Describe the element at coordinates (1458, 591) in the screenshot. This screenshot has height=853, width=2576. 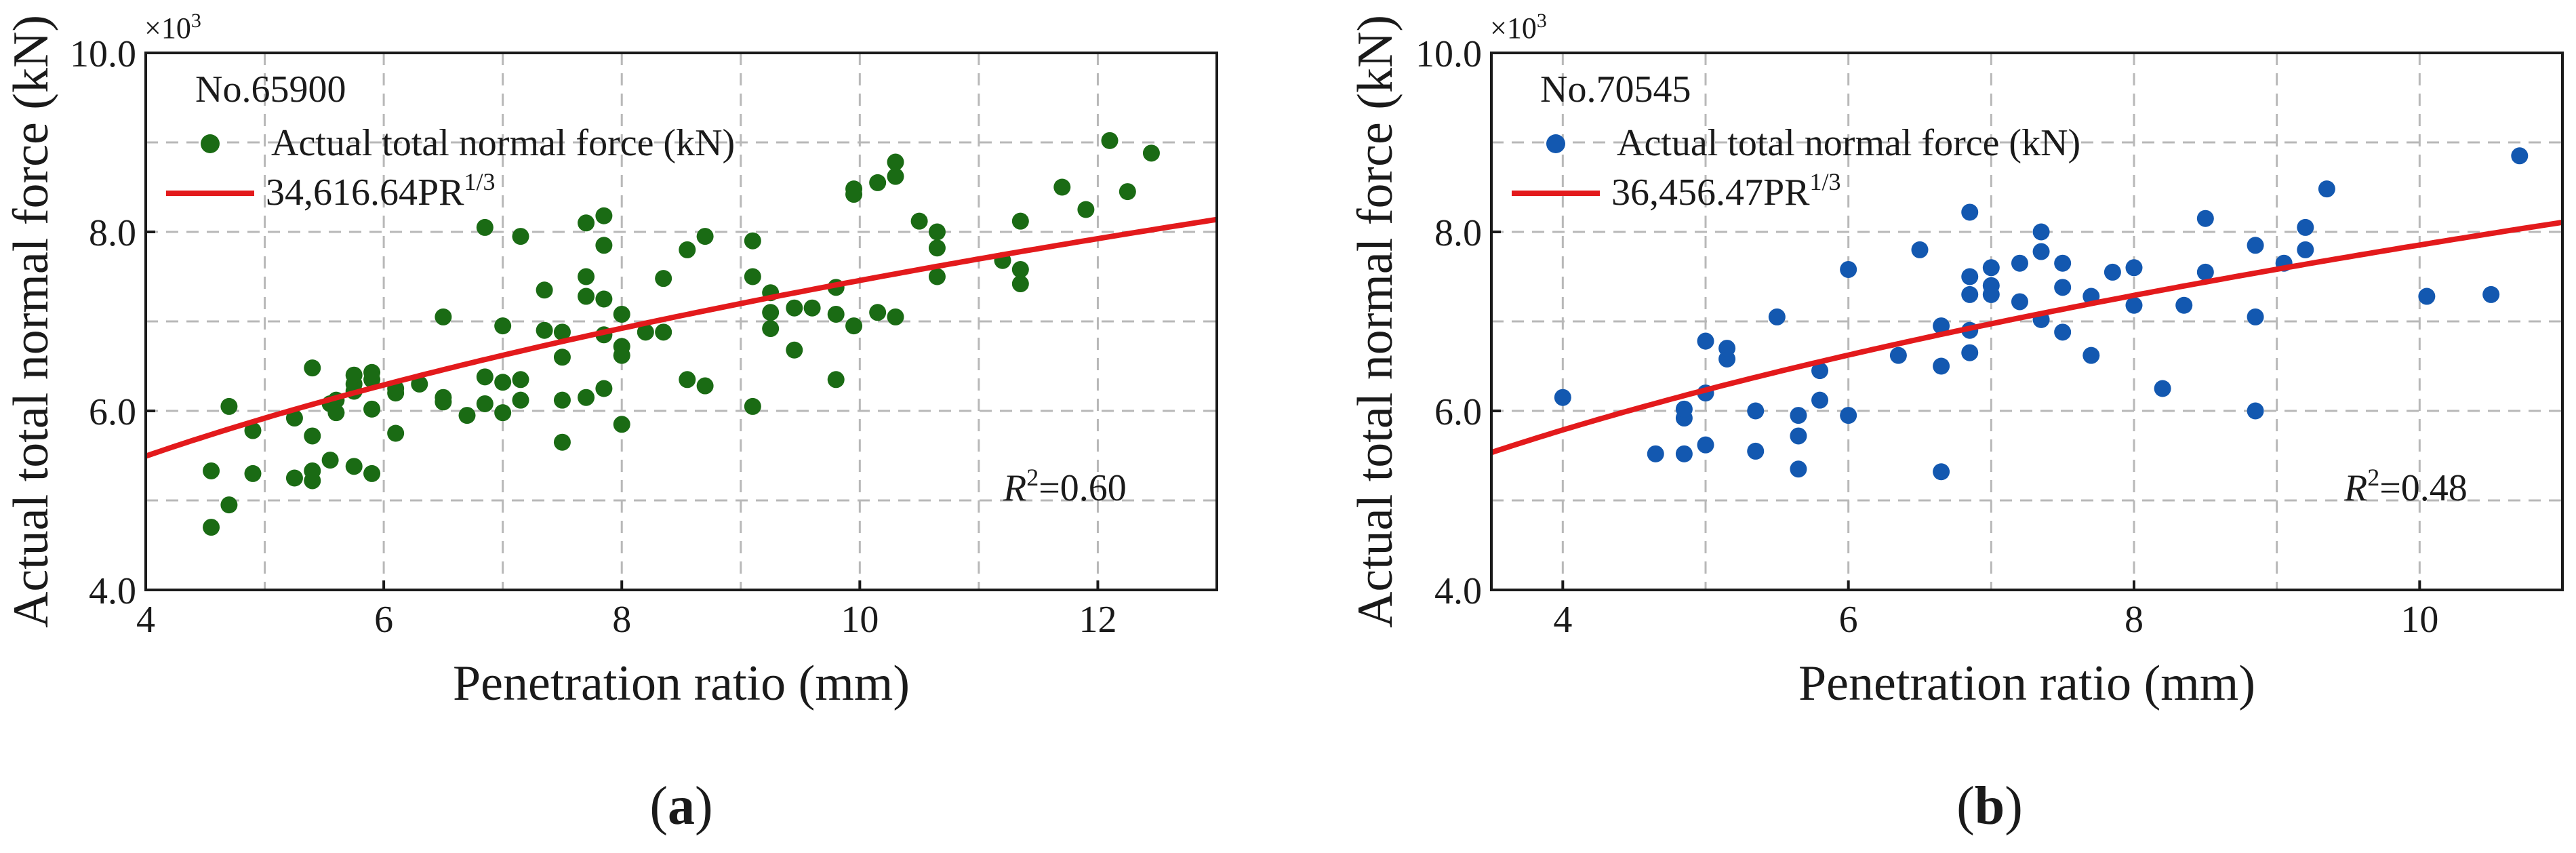
I see `y-tick-label: 4.0` at that location.